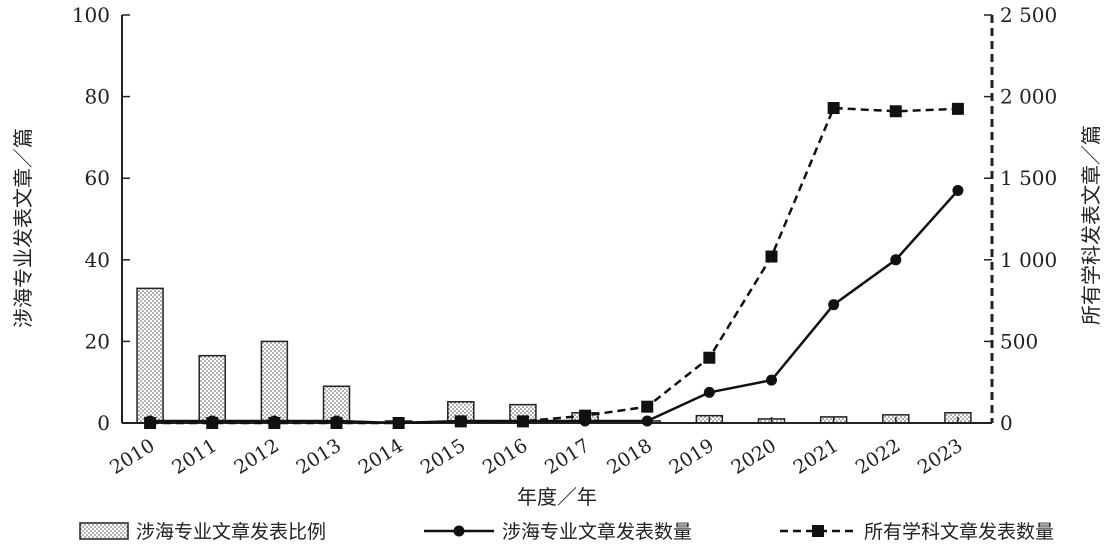  I want to click on y-axis-label-right: 所有学科发表文章／篇, so click(1091, 225).